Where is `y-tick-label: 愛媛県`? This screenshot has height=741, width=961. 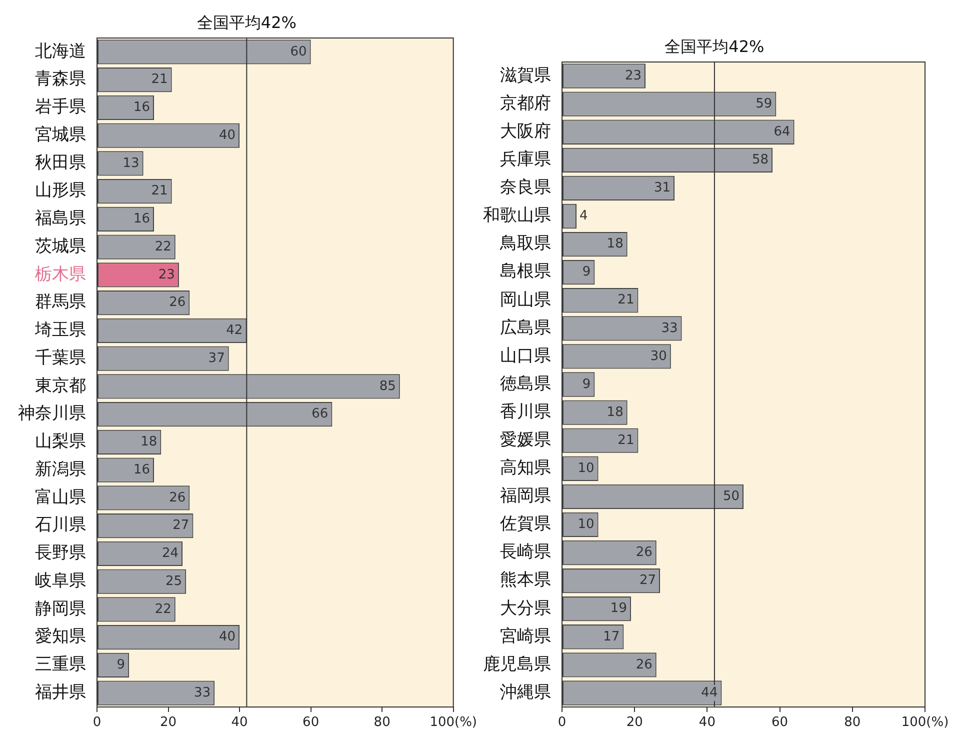 y-tick-label: 愛媛県 is located at coordinates (525, 440).